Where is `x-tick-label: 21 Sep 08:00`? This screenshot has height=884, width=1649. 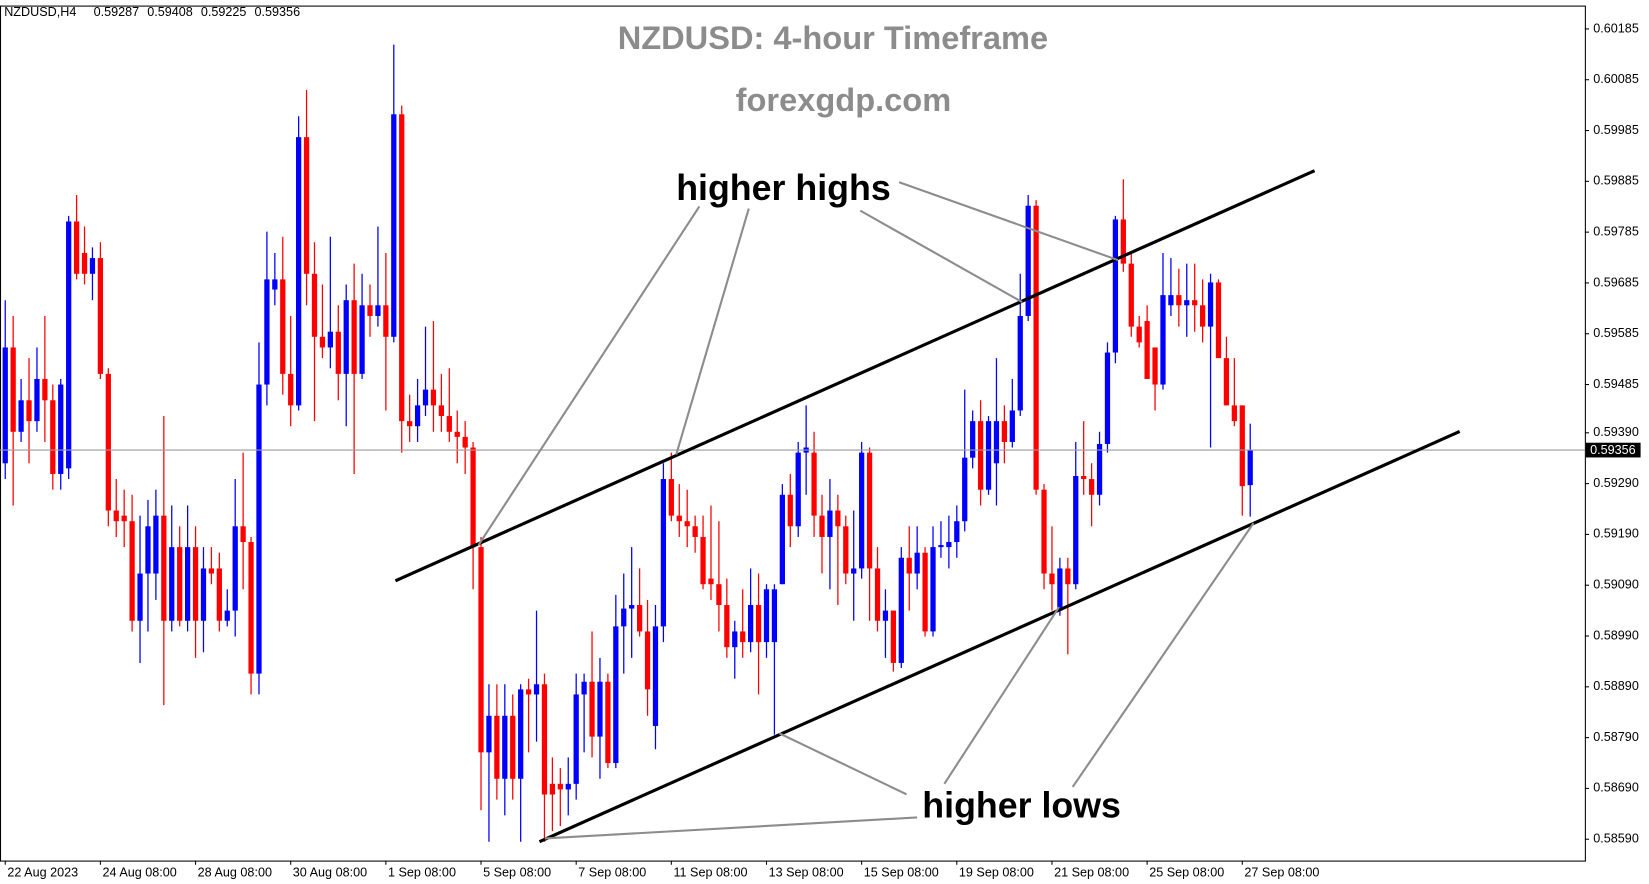
x-tick-label: 21 Sep 08:00 is located at coordinates (1091, 873).